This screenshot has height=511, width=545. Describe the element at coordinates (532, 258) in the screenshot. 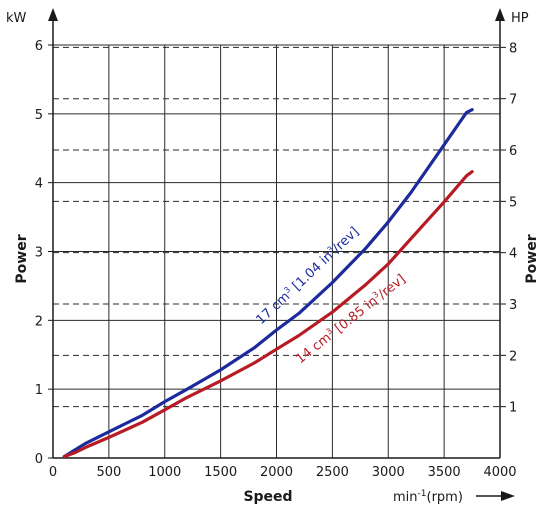

I see `y-axis-title-right: Power` at that location.